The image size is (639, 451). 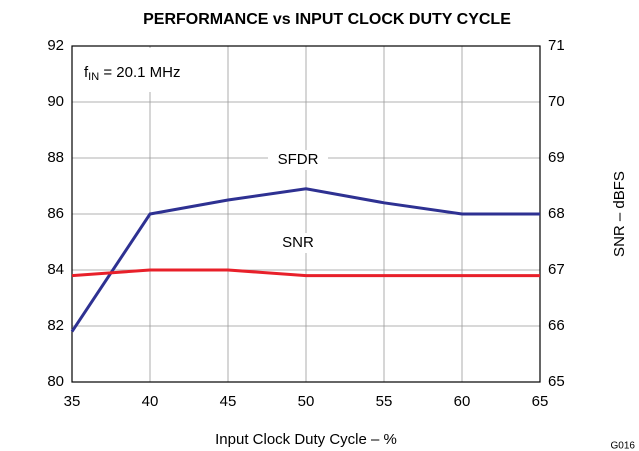 What do you see at coordinates (72, 401) in the screenshot?
I see `x-tick-label: 35` at bounding box center [72, 401].